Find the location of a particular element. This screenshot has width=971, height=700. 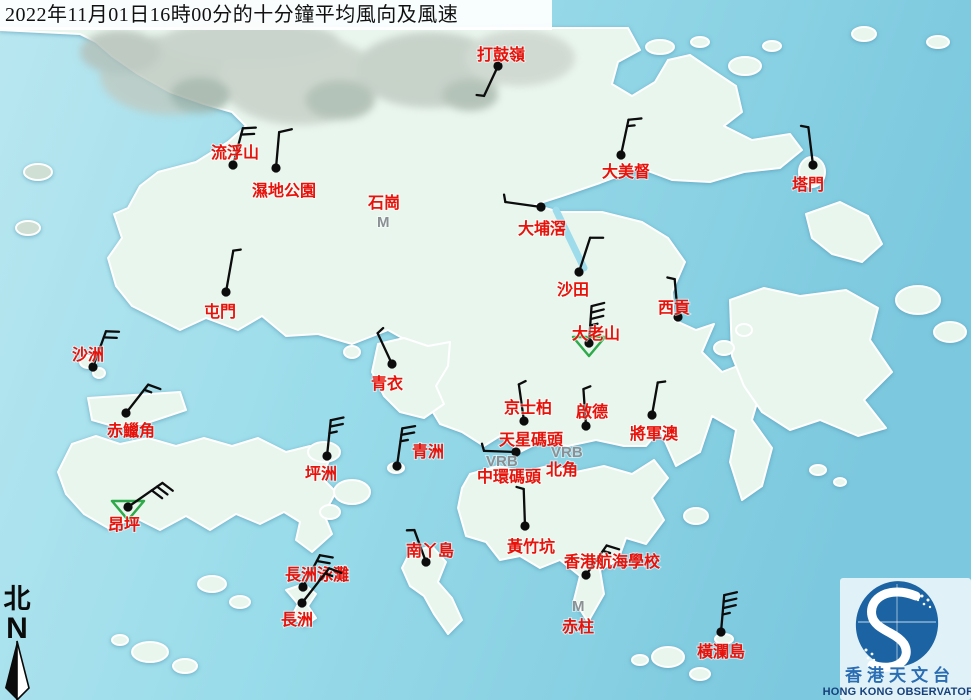

gust-triangle-icon is located at coordinates (128, 510).